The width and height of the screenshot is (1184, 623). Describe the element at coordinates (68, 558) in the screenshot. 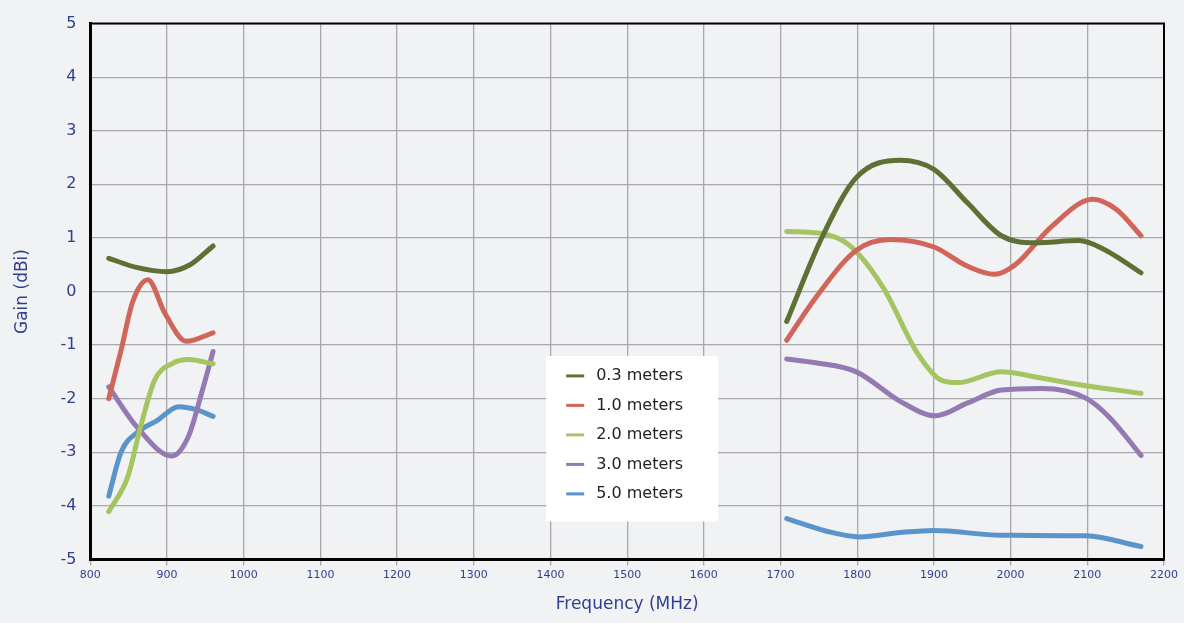

I see `y-tick-label: -5` at that location.